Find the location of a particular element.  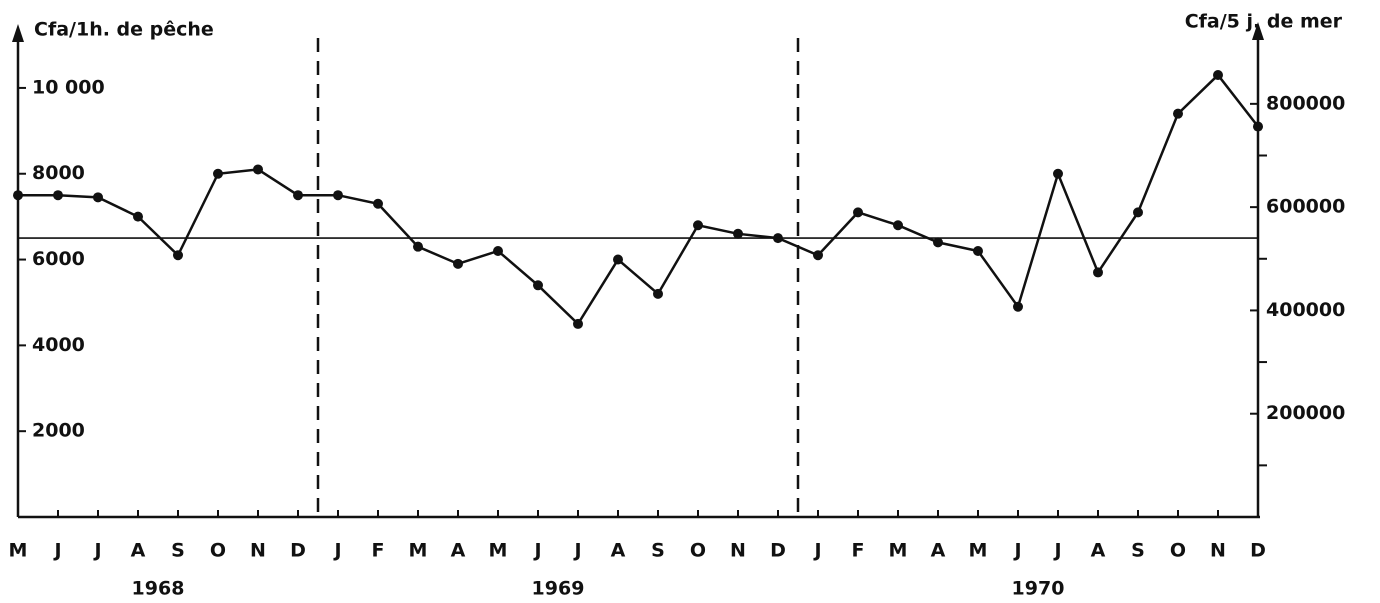

year-label: 1968 is located at coordinates (158, 589).